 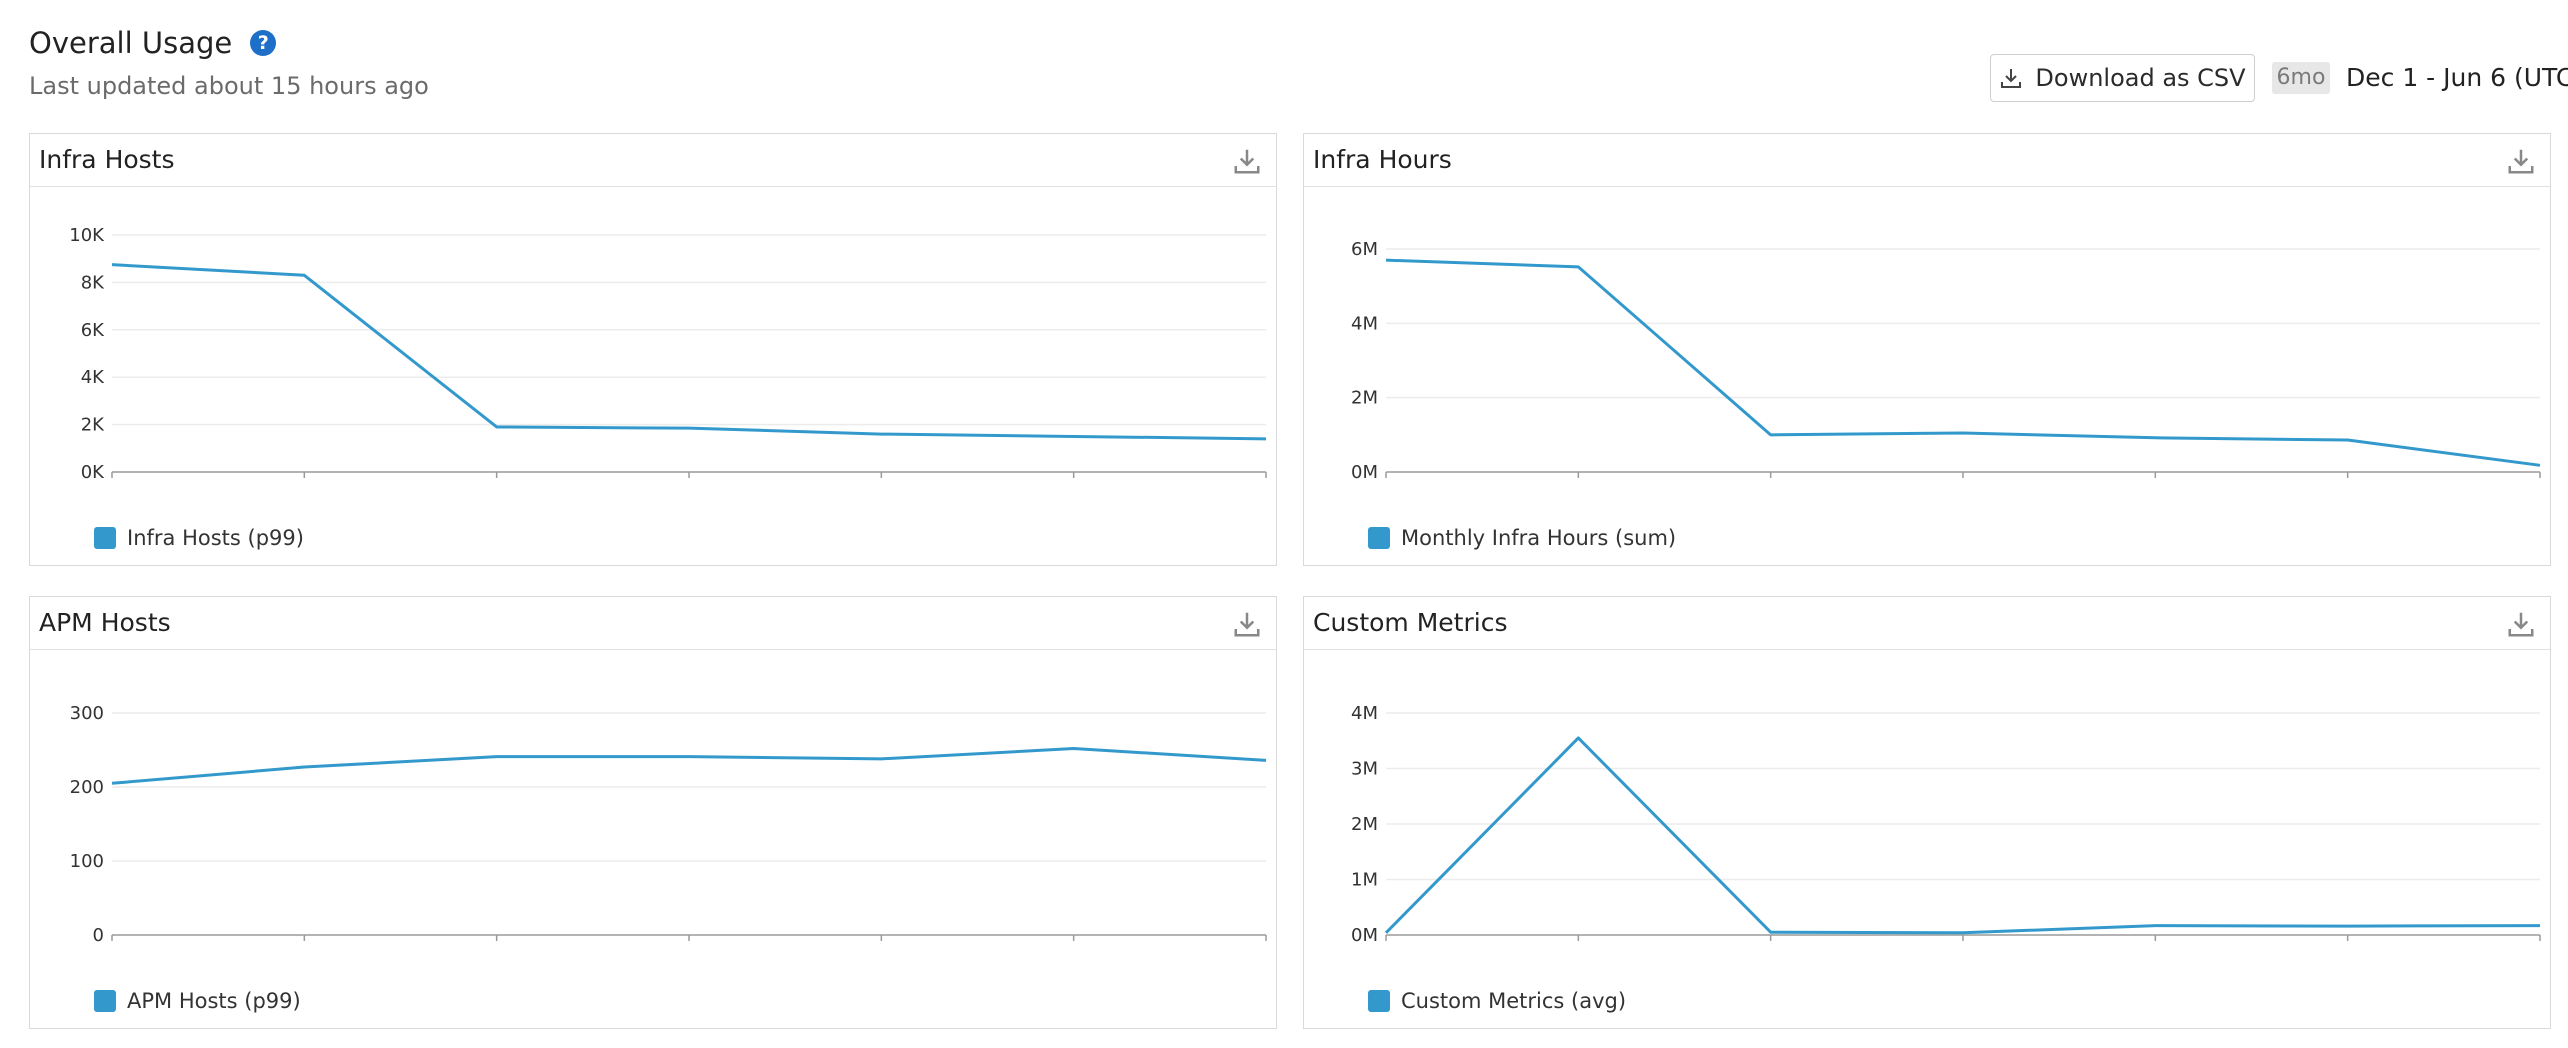 What do you see at coordinates (1410, 622) in the screenshot?
I see `panel-title: Custom Metrics` at bounding box center [1410, 622].